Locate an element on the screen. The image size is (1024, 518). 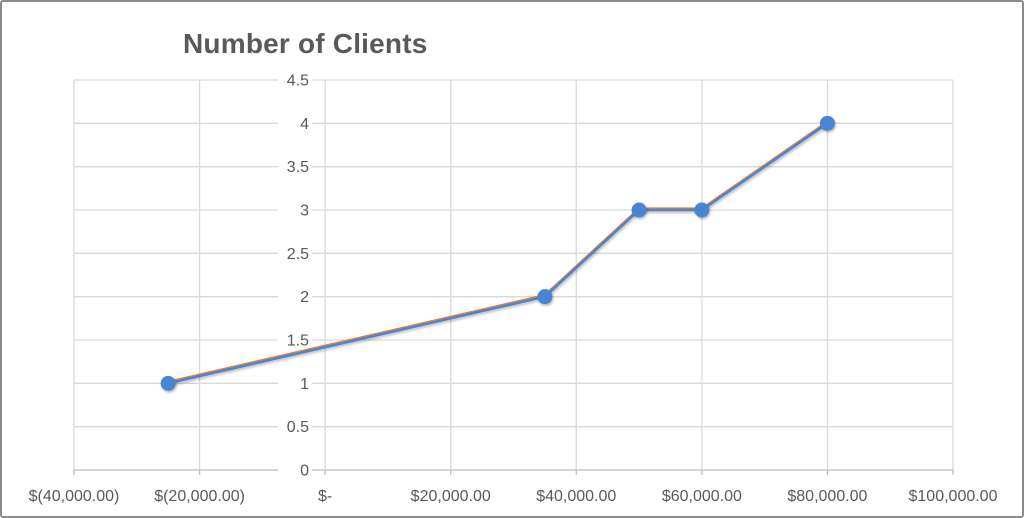
y-tick-label: 0 is located at coordinates (304, 471).